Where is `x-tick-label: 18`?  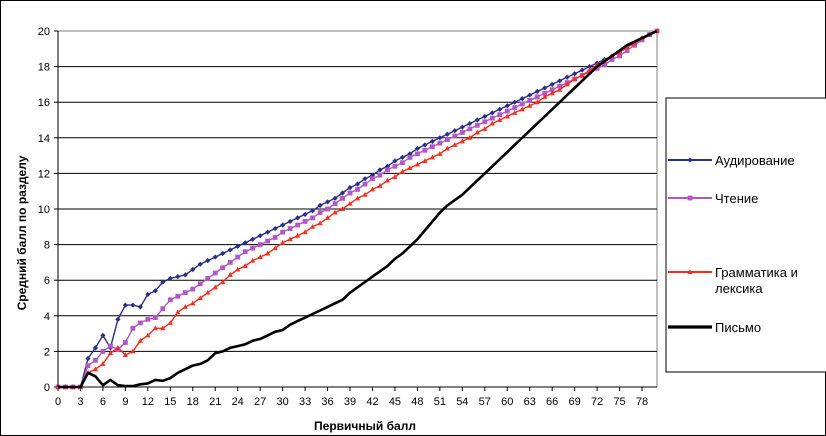
x-tick-label: 18 is located at coordinates (193, 402).